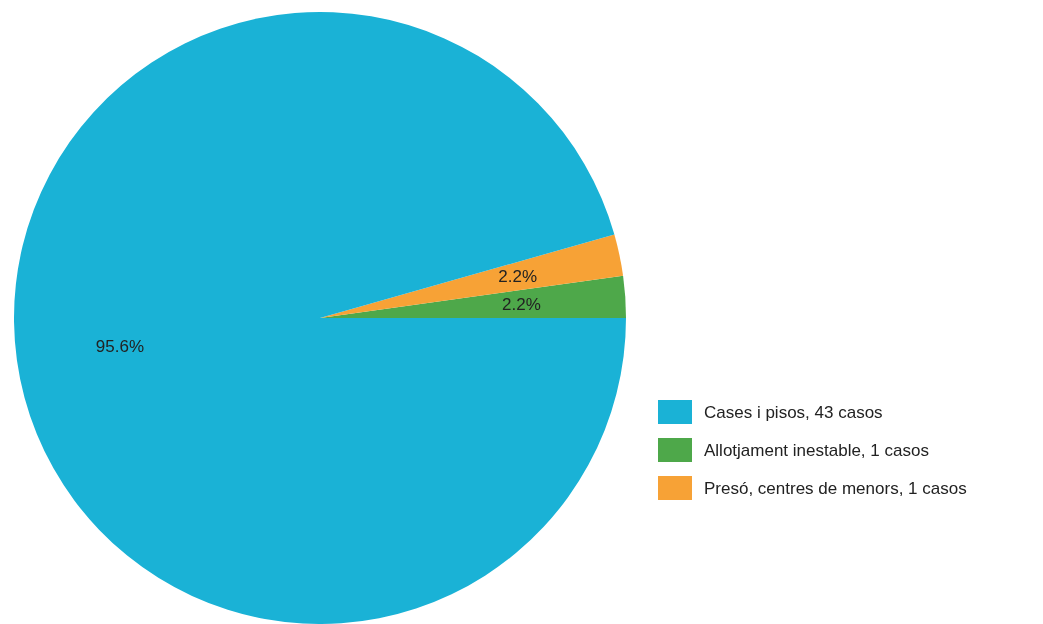  I want to click on data-label: 95.6%, so click(120, 346).